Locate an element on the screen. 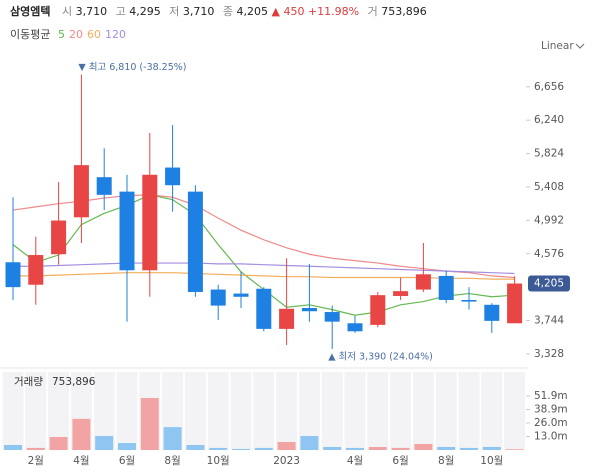  y-tick-label: 4,576 is located at coordinates (549, 254).